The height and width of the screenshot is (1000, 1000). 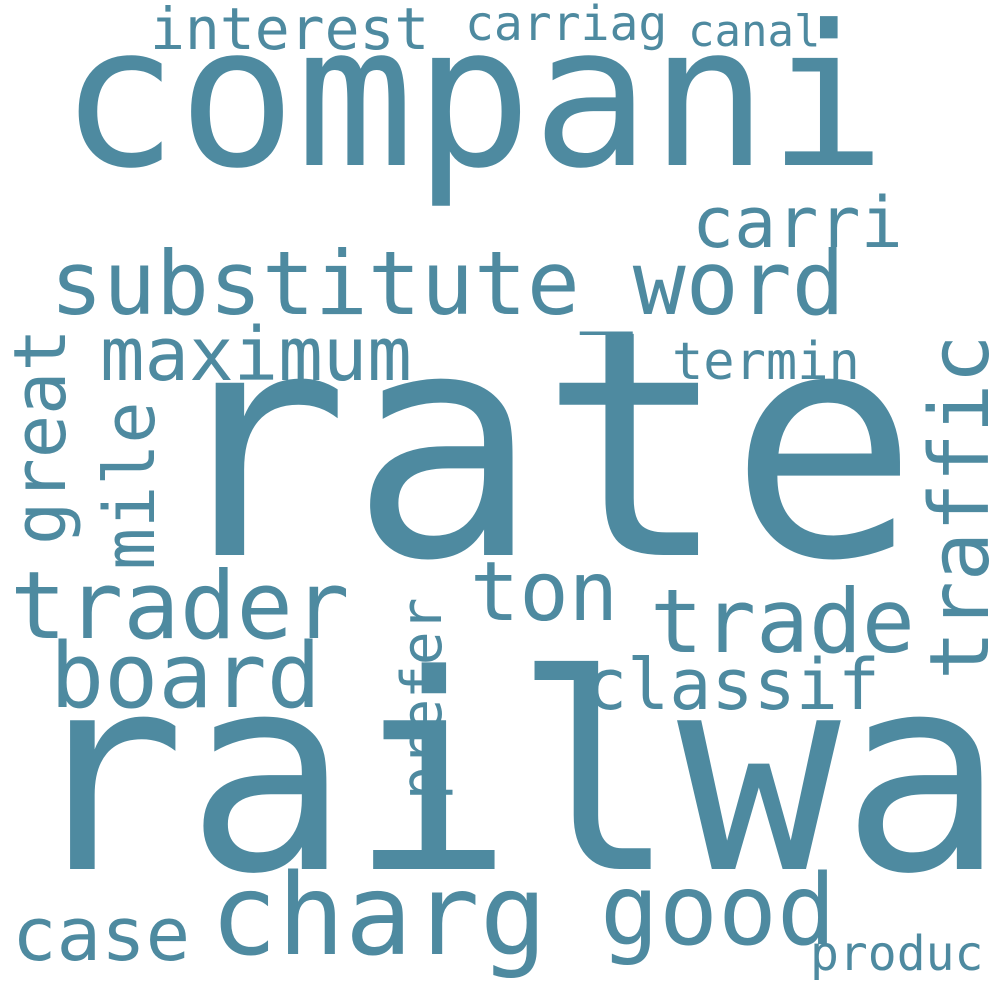 I want to click on word-great: great, so click(x=41, y=436).